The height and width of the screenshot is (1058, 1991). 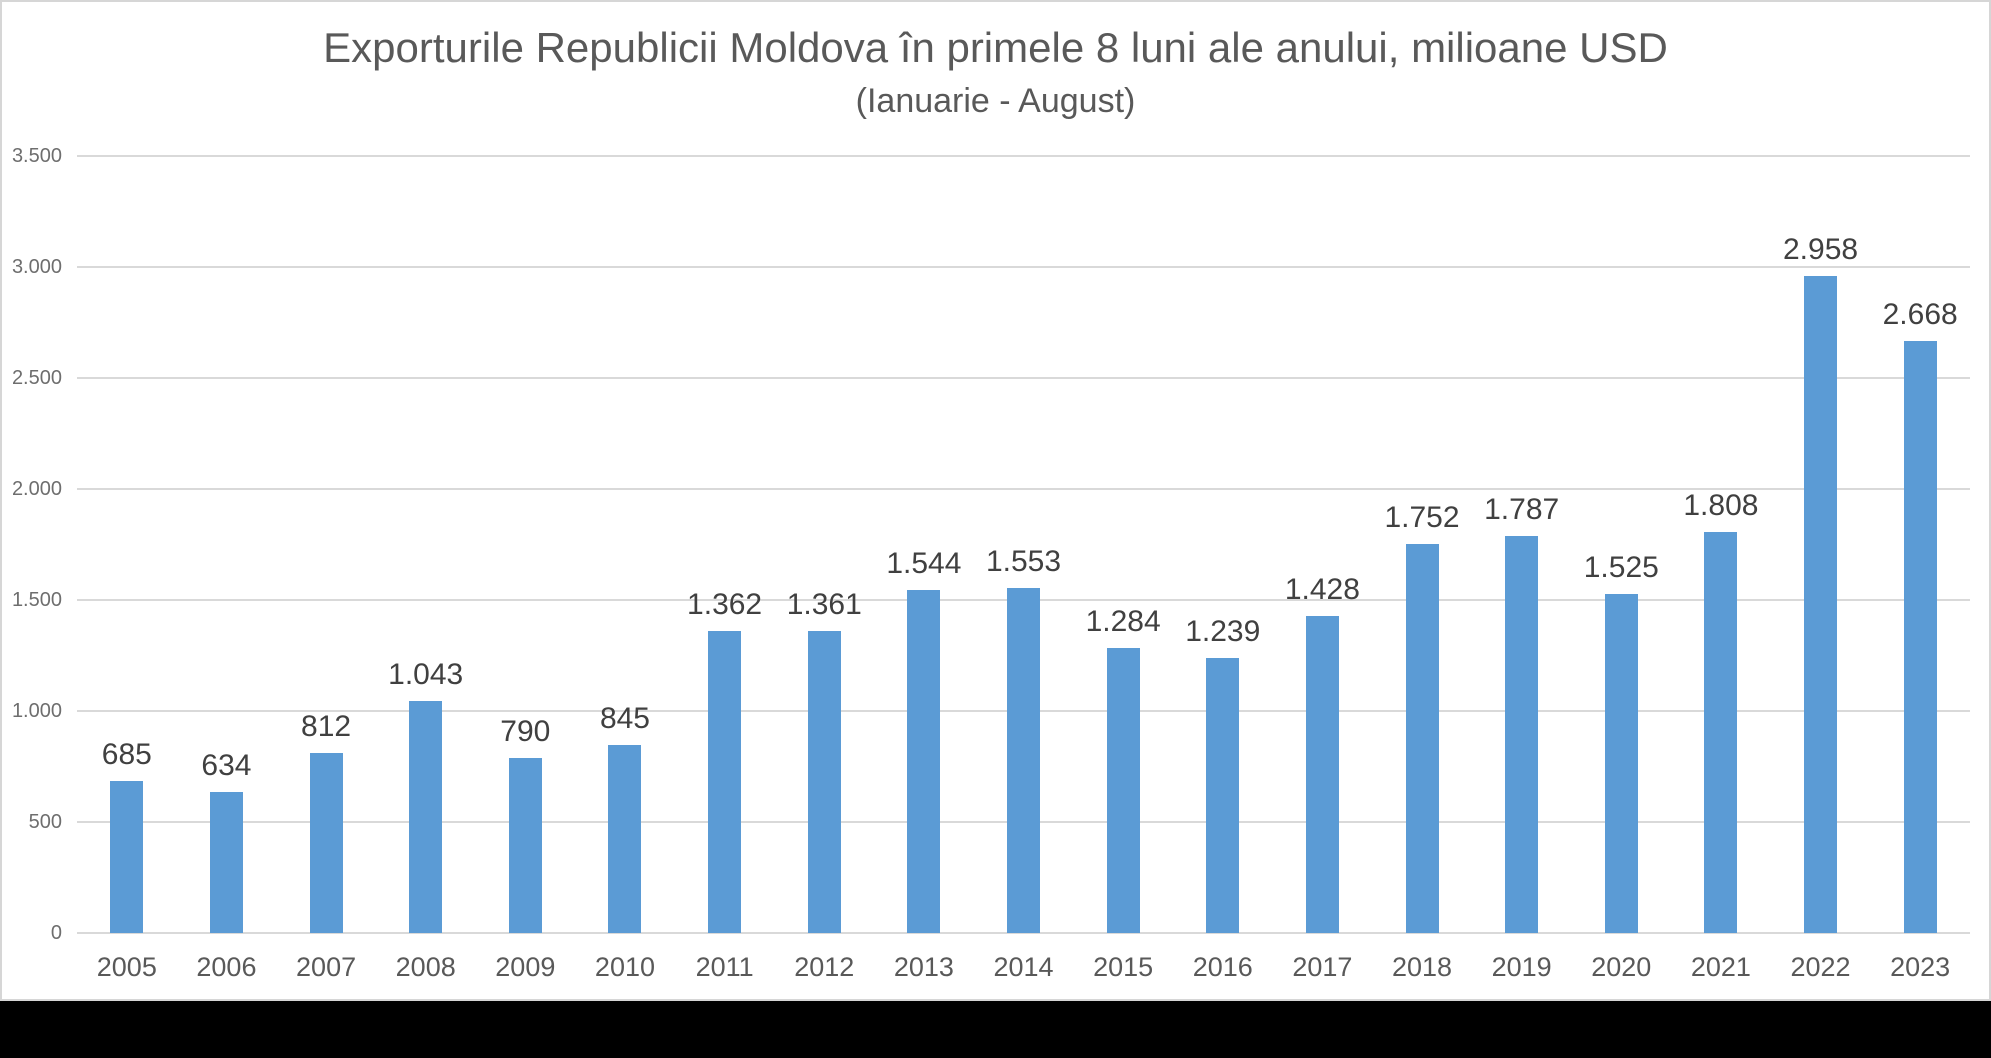 I want to click on bar-2019, so click(x=1522, y=734).